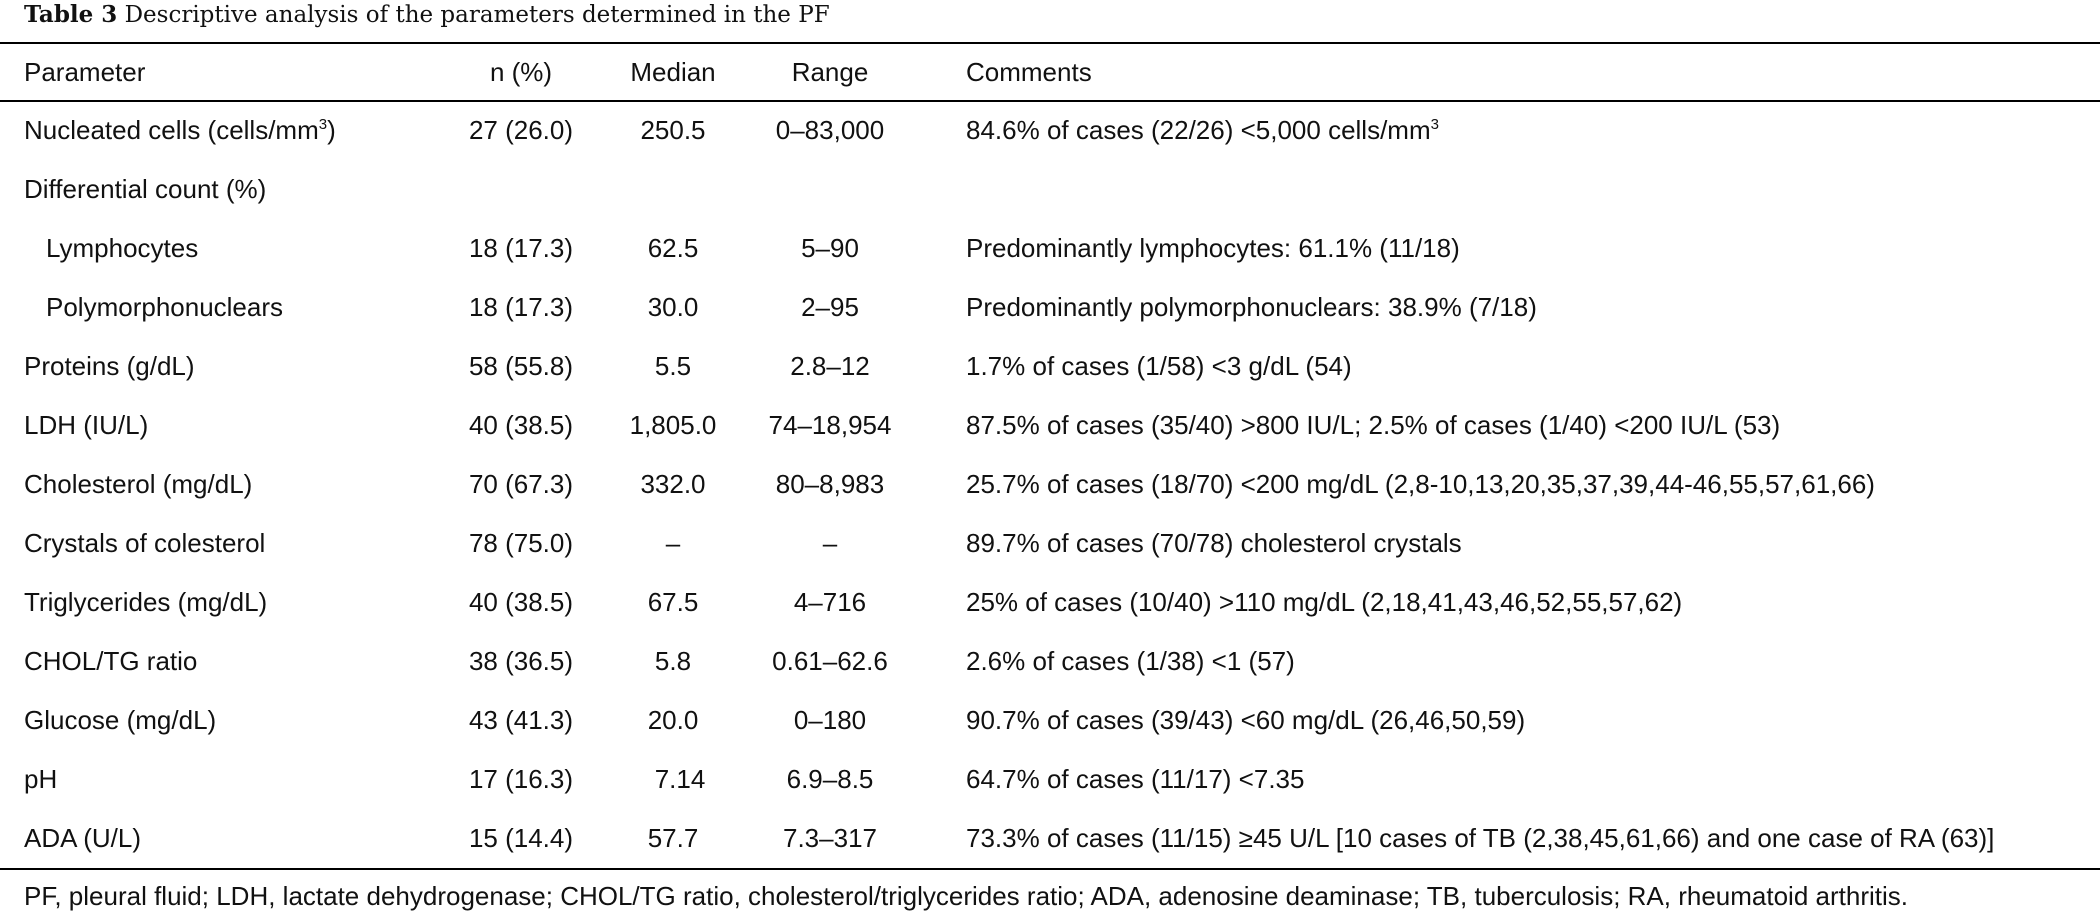  I want to click on row-range: 5–90, so click(830, 248).